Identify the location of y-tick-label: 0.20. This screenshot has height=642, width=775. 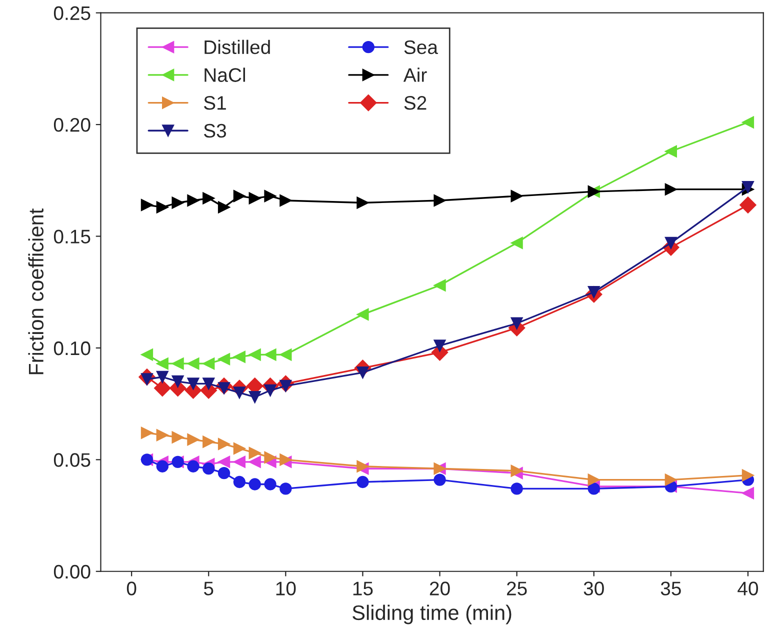
(72, 125).